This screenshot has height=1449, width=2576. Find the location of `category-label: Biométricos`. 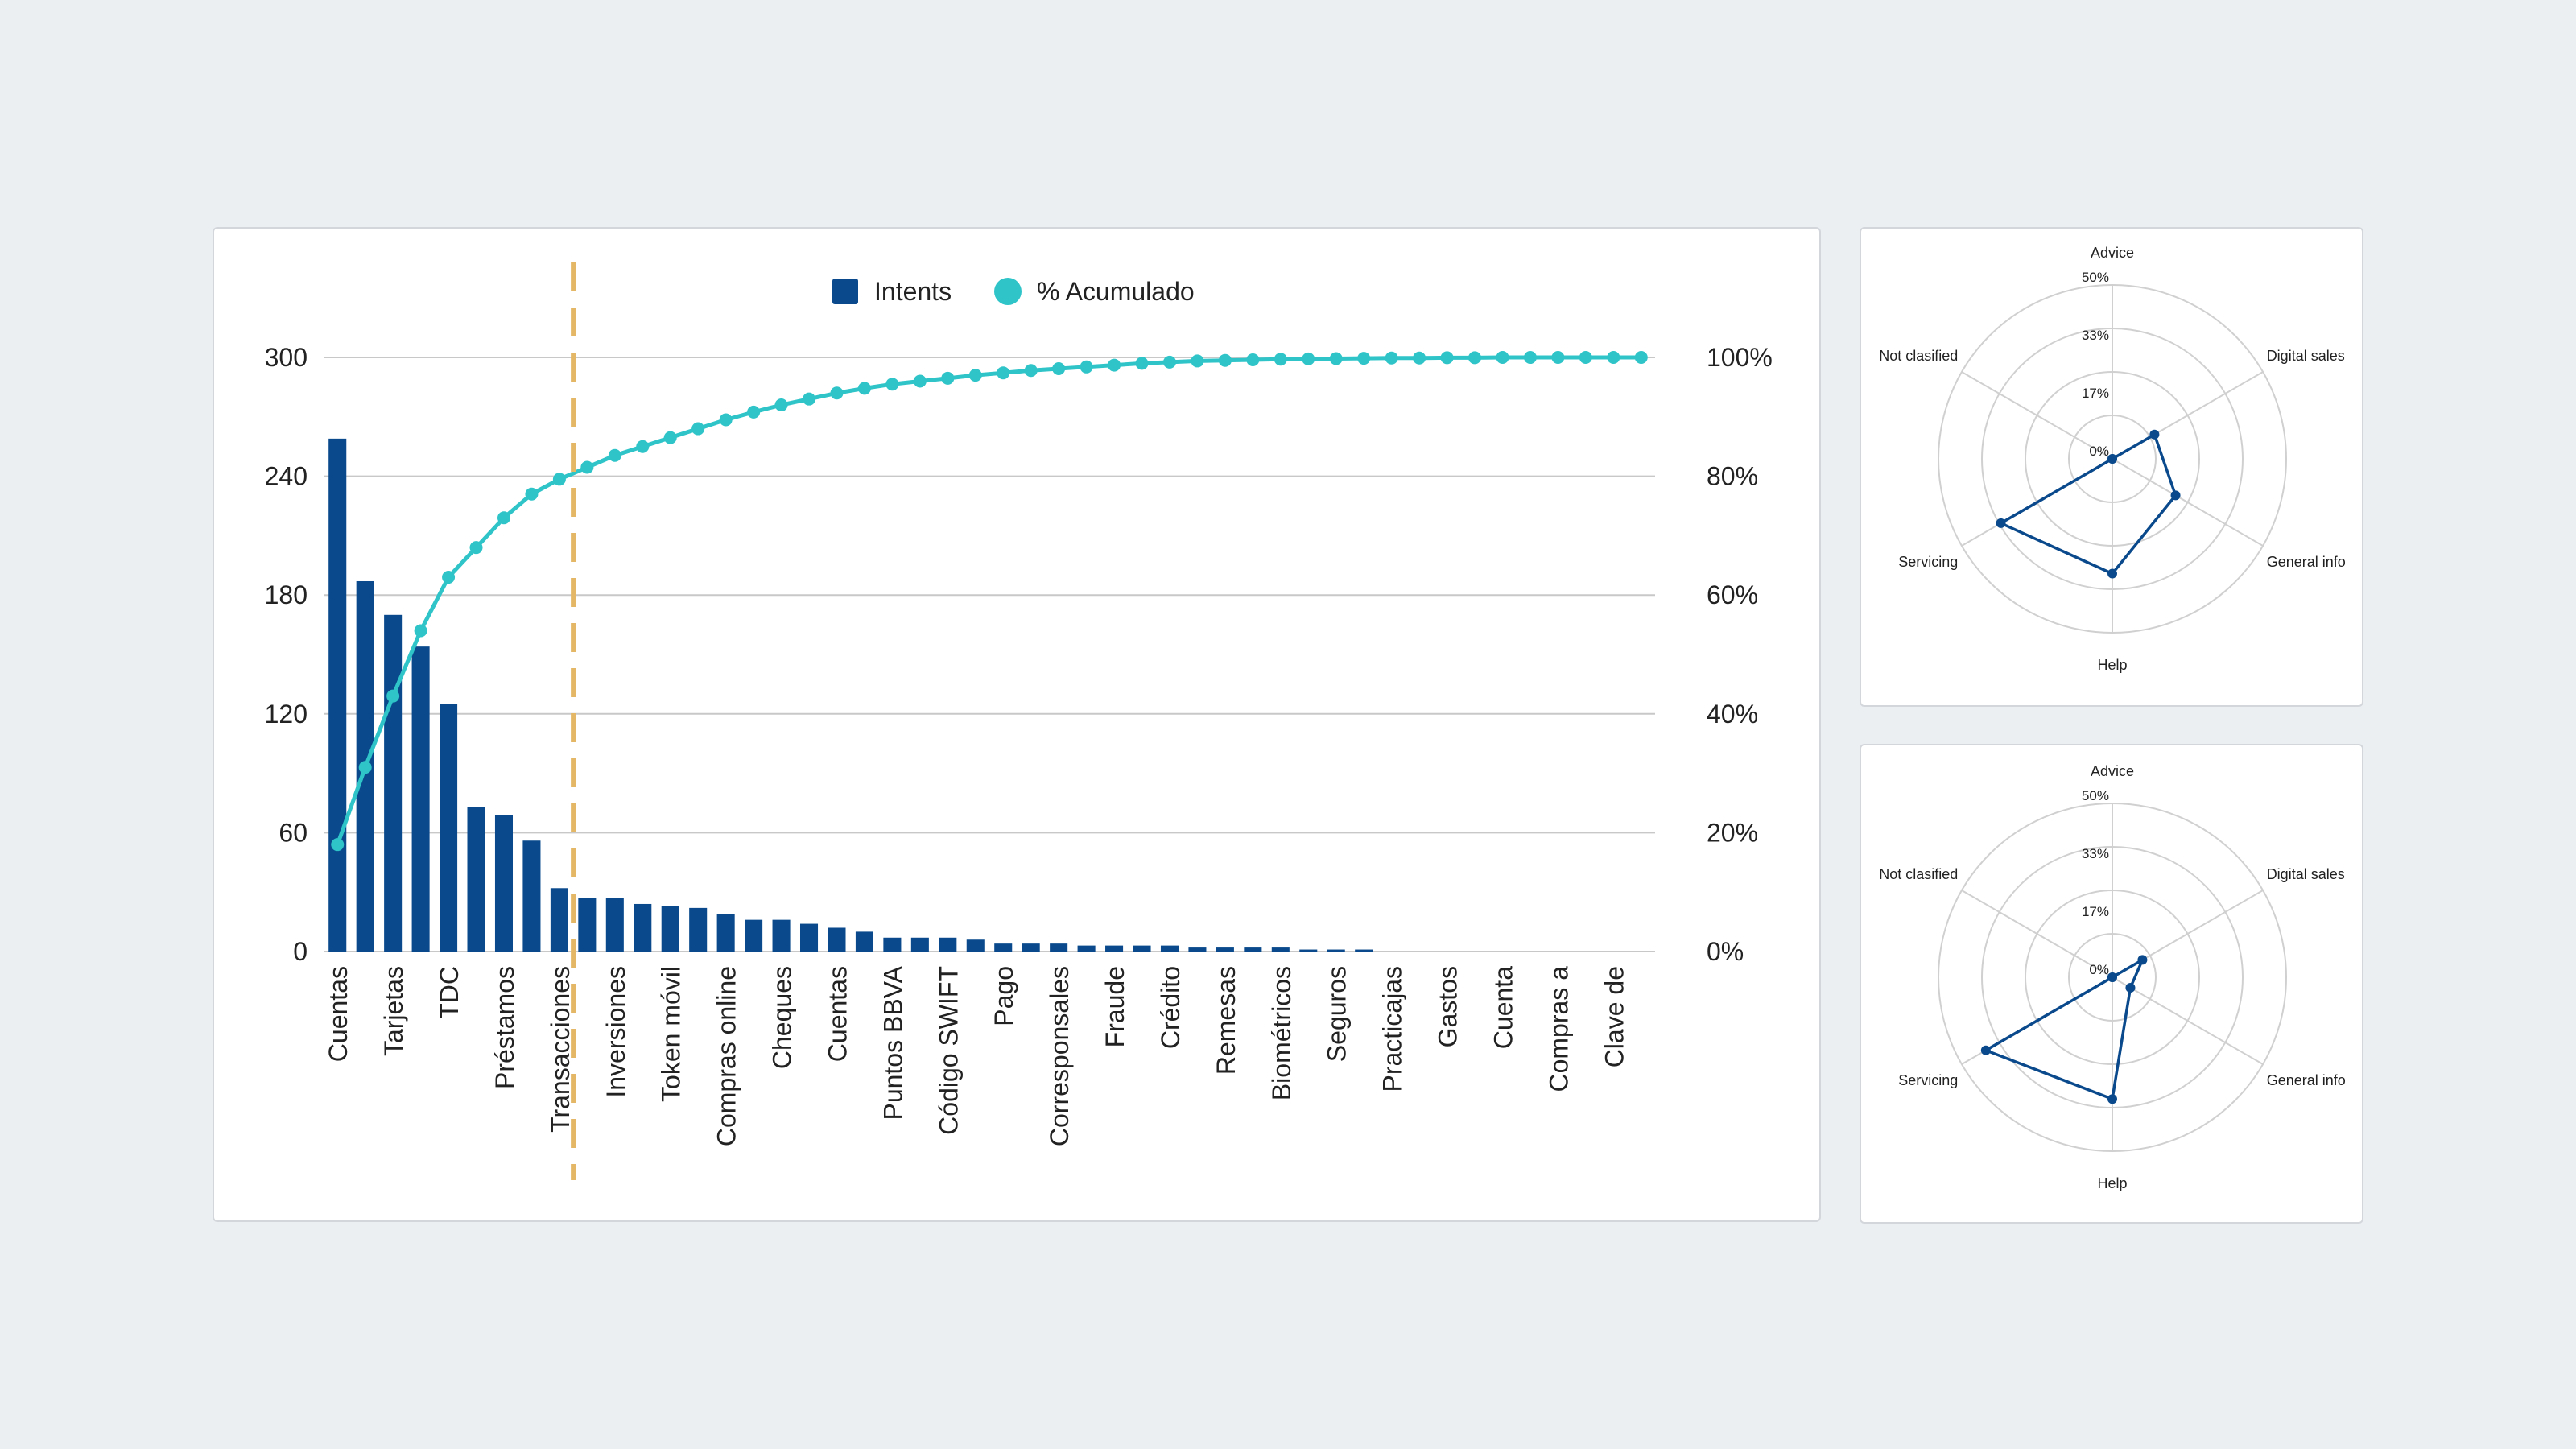

category-label: Biométricos is located at coordinates (1281, 1033).